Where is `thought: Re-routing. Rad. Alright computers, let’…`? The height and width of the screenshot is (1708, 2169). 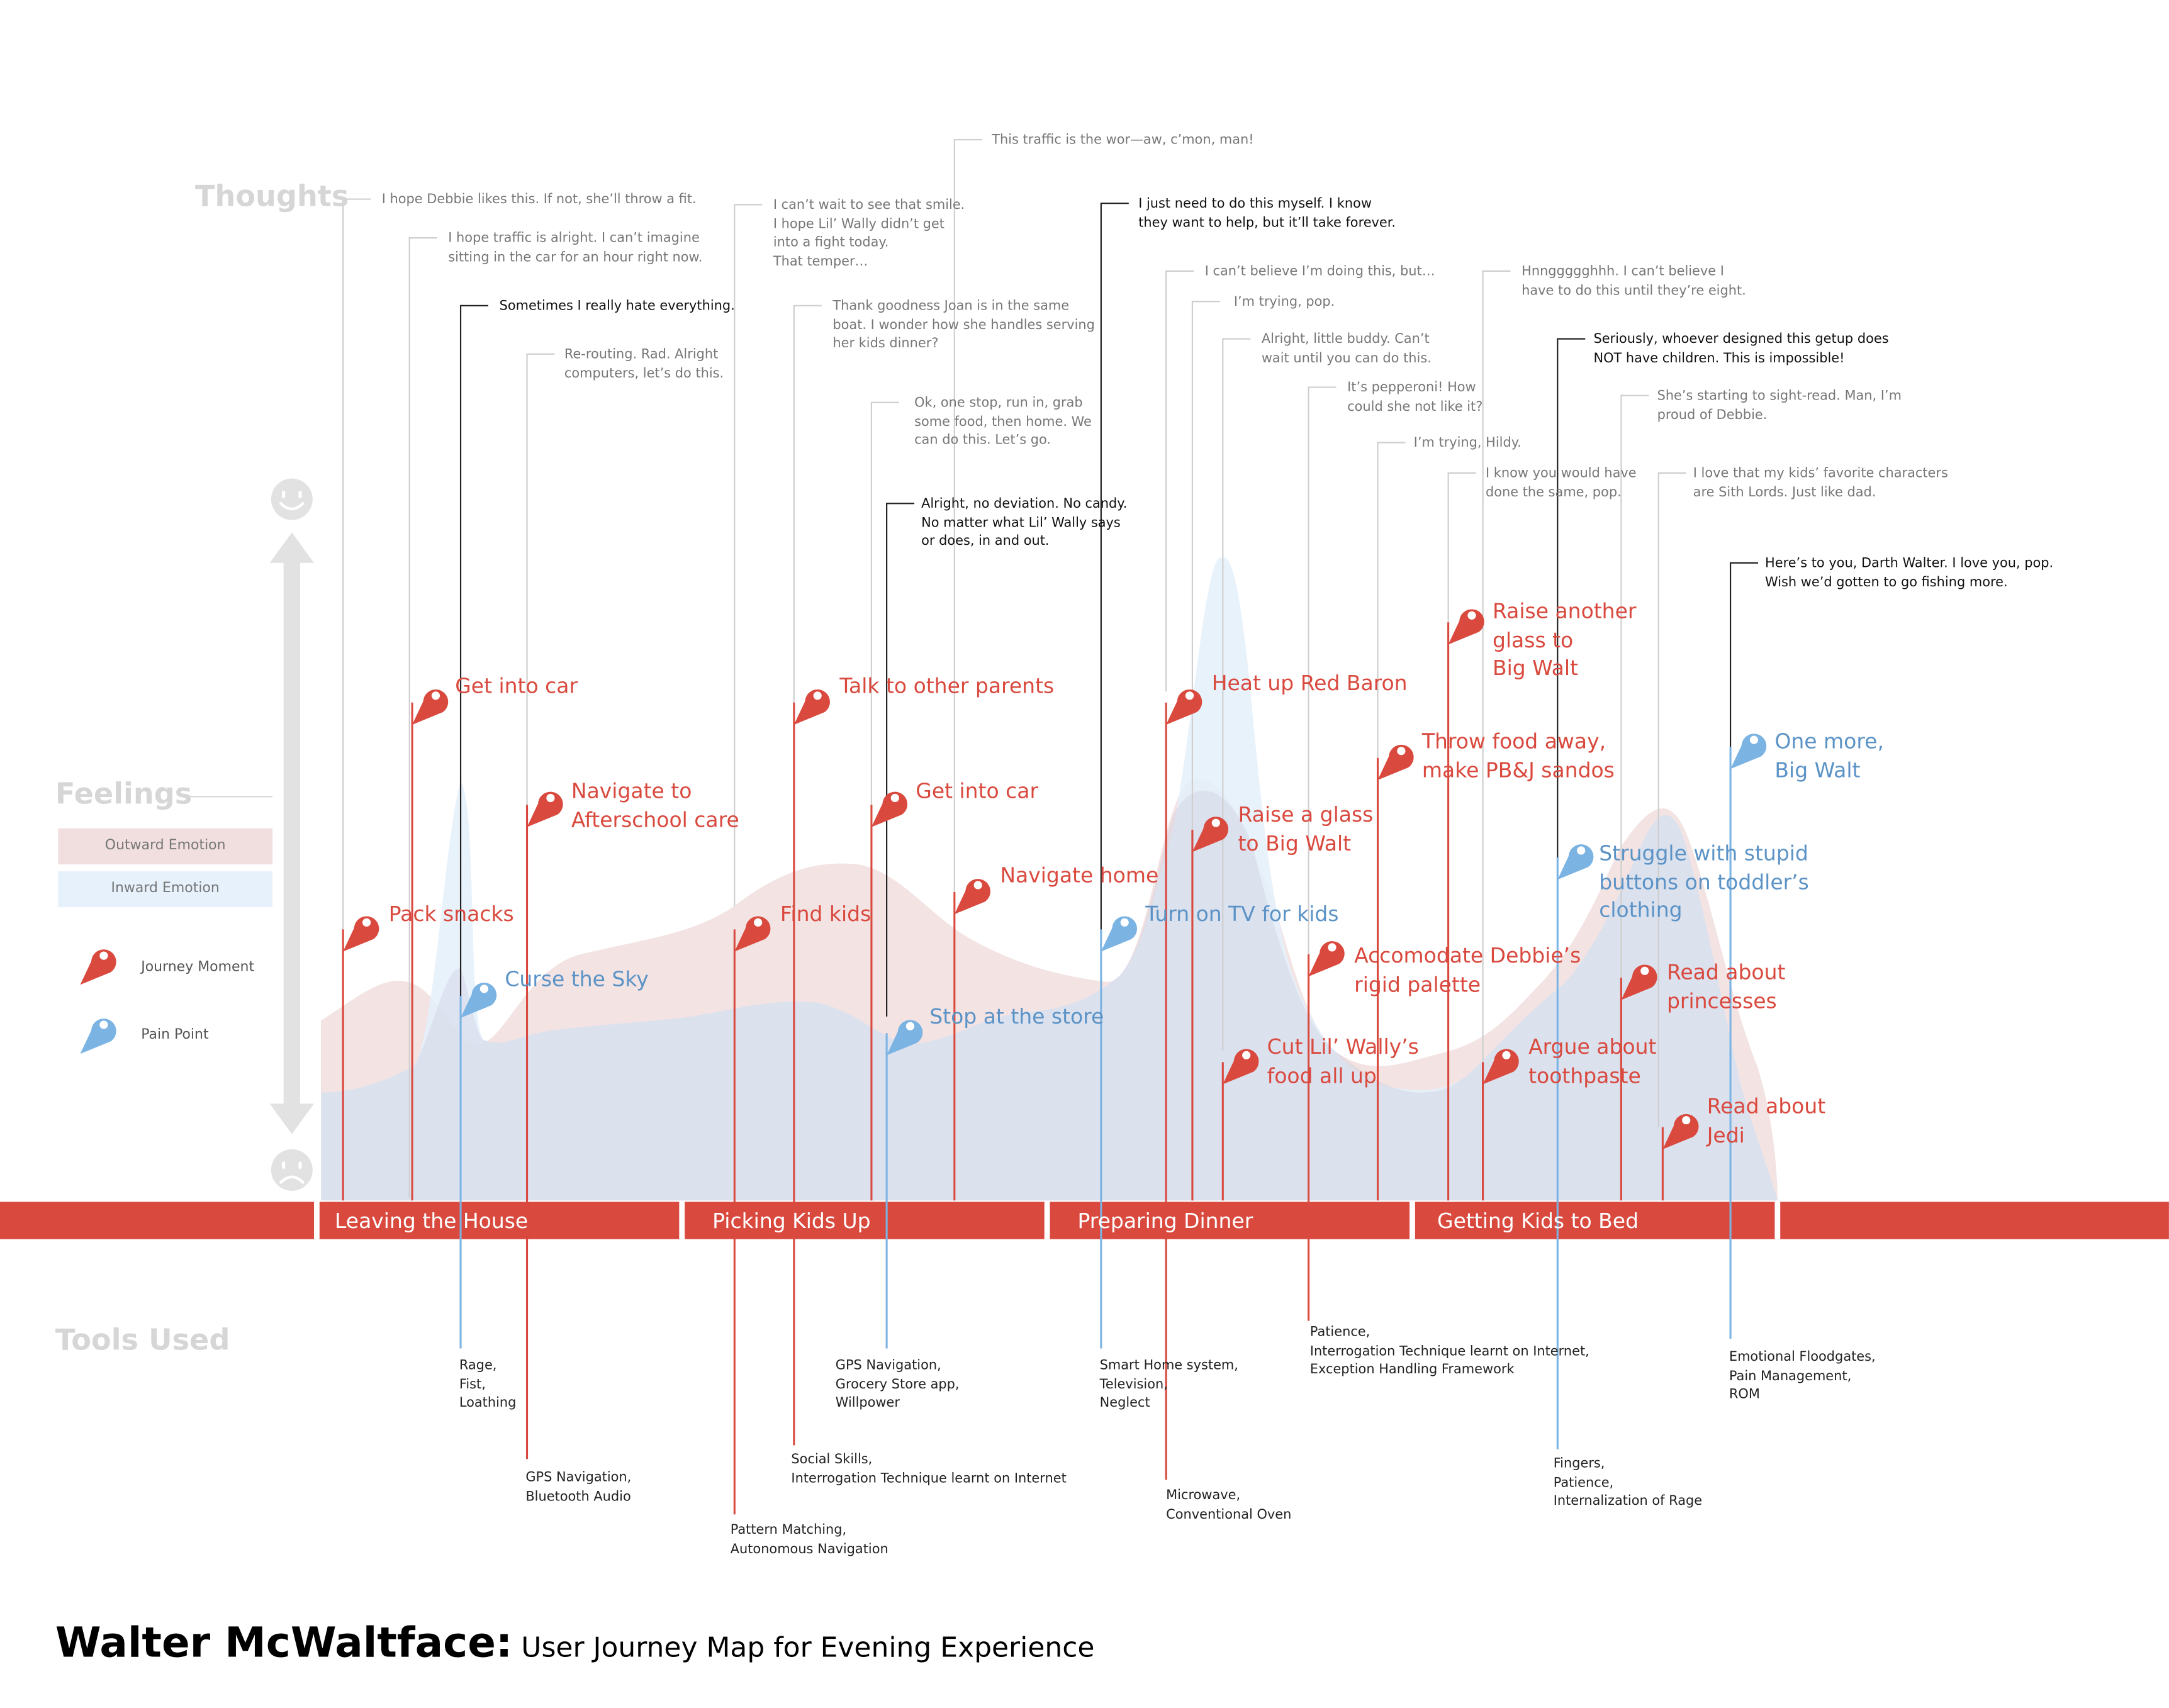
thought: Re-routing. Rad. Alright computers, let’… is located at coordinates (644, 364).